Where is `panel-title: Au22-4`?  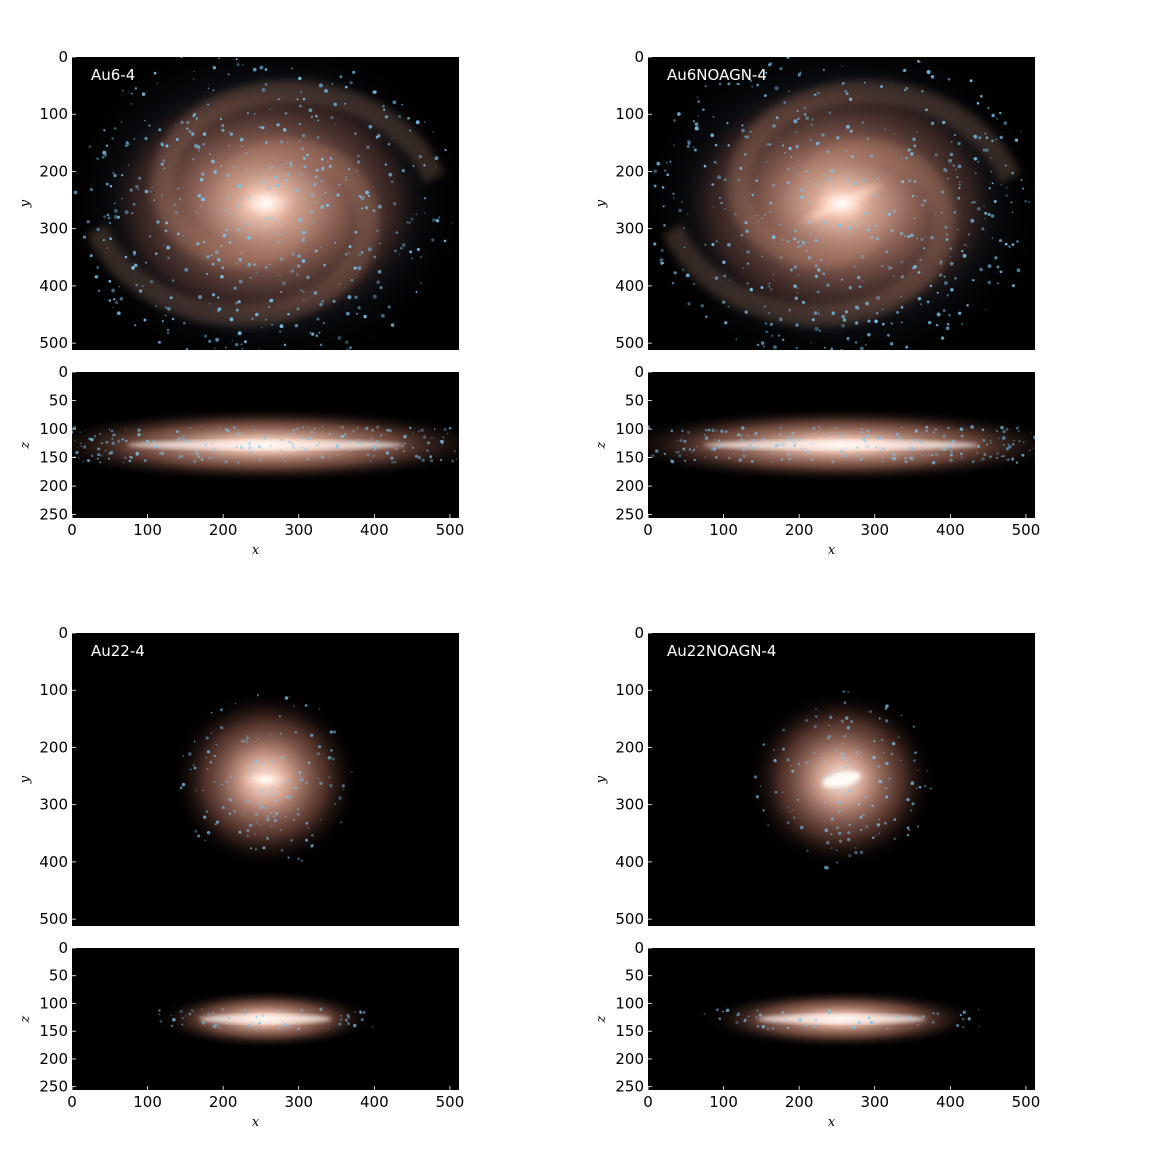
panel-title: Au22-4 is located at coordinates (118, 651).